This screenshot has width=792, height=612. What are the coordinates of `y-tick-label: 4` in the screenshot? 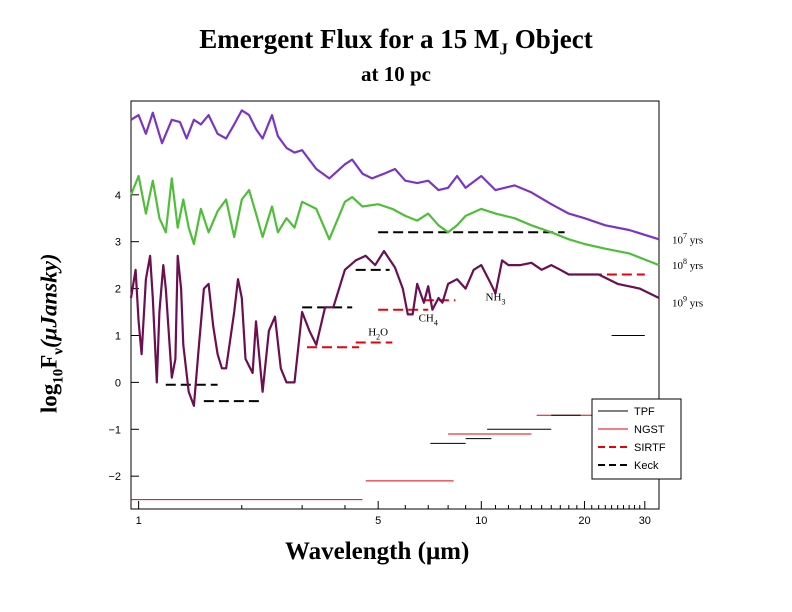 It's located at (118, 196).